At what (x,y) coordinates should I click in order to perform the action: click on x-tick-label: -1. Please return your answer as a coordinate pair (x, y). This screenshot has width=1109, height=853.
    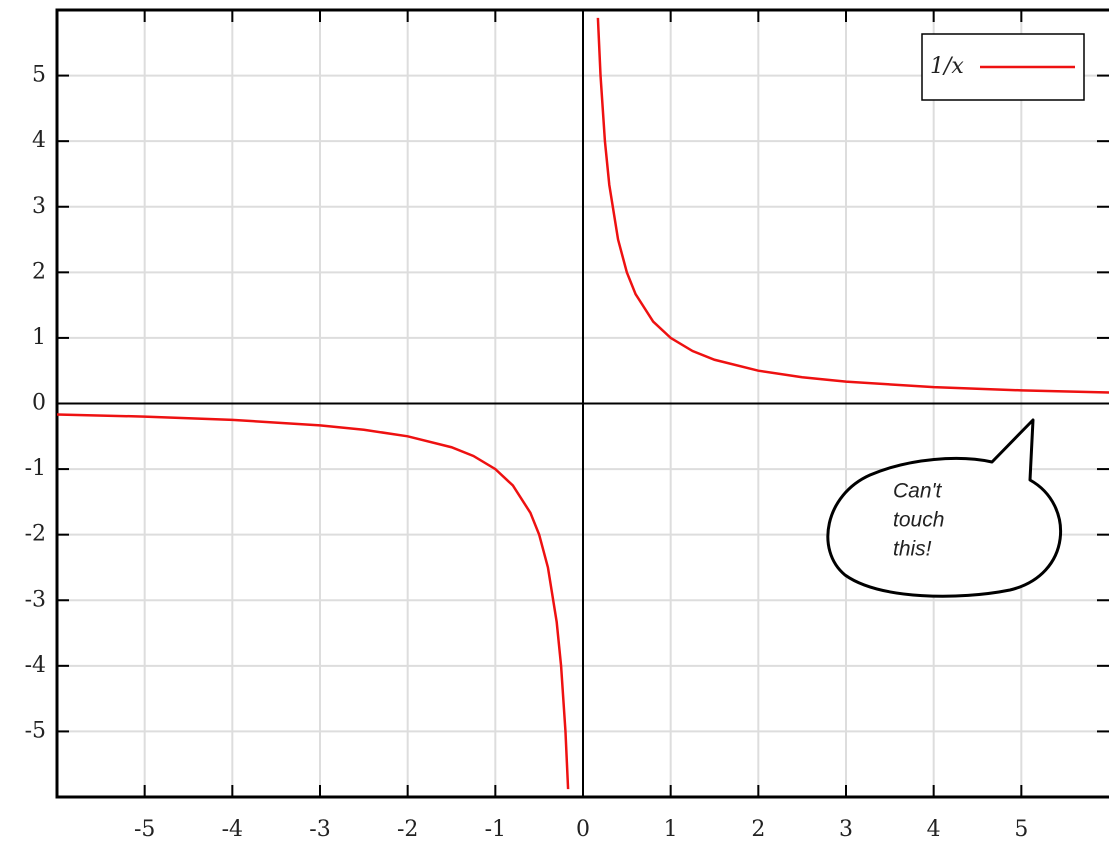
    Looking at the image, I should click on (495, 829).